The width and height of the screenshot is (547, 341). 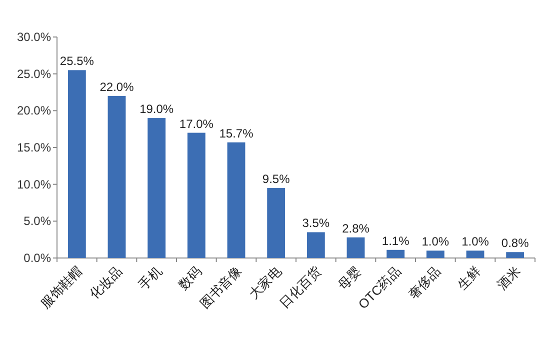 I want to click on data-label: 17.0%, so click(x=196, y=123).